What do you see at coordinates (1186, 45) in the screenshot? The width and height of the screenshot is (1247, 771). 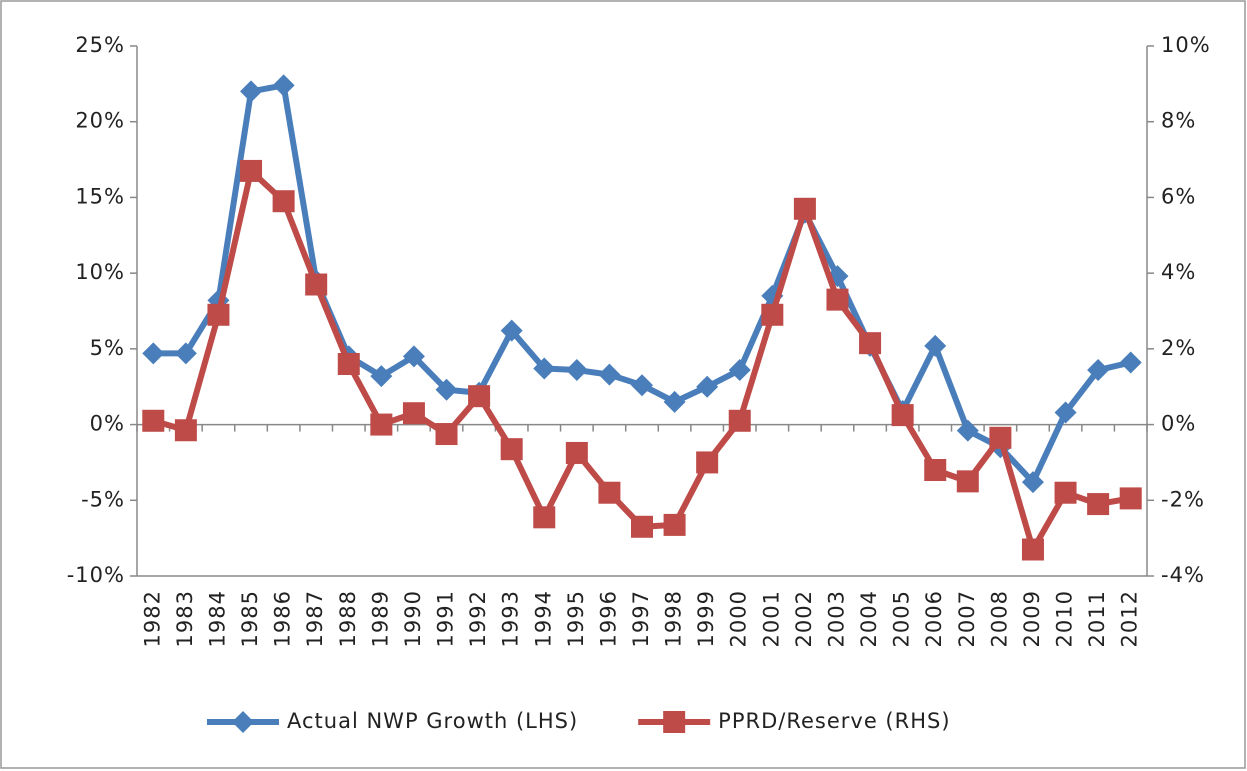 I see `y2-tick-label: 10%` at bounding box center [1186, 45].